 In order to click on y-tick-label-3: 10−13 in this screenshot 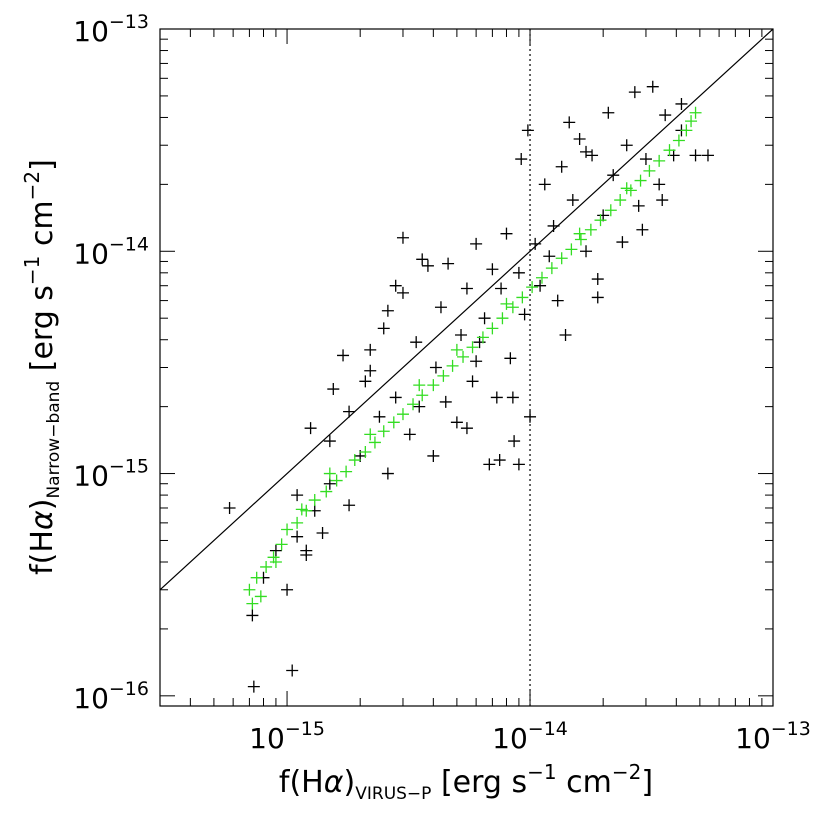, I will do `click(111, 29)`.